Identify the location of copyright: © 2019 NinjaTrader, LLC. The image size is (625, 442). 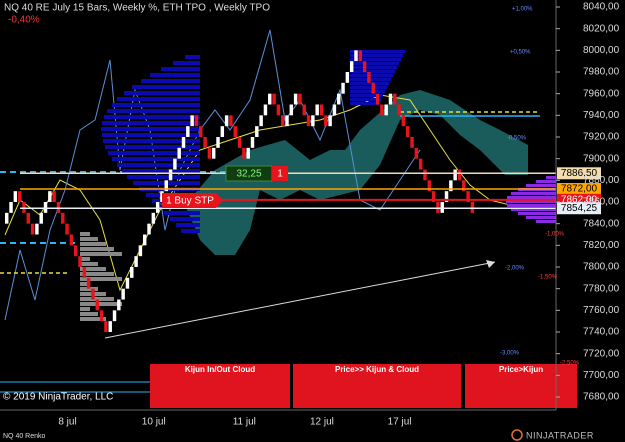
(58, 397).